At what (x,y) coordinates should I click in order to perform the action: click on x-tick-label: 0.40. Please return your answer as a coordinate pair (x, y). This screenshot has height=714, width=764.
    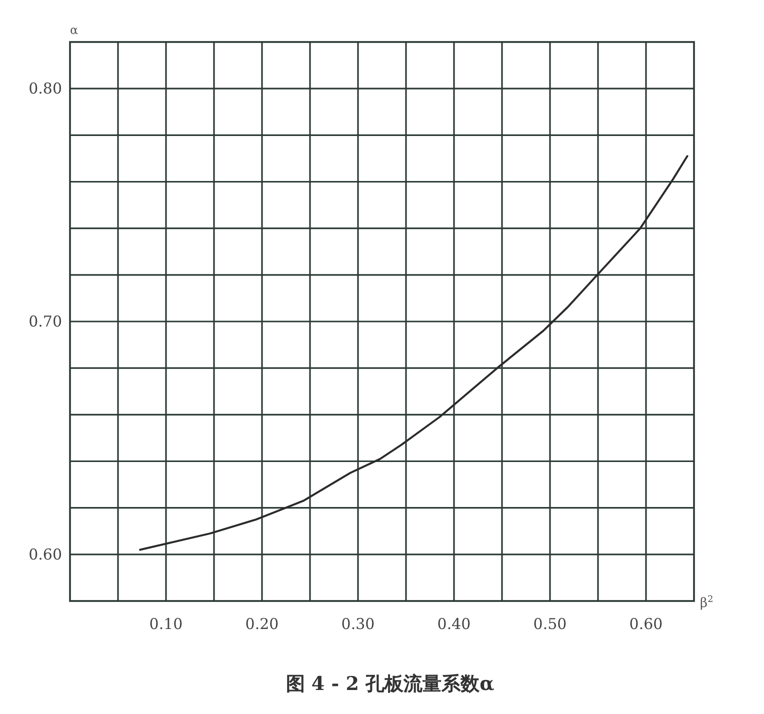
    Looking at the image, I should click on (454, 624).